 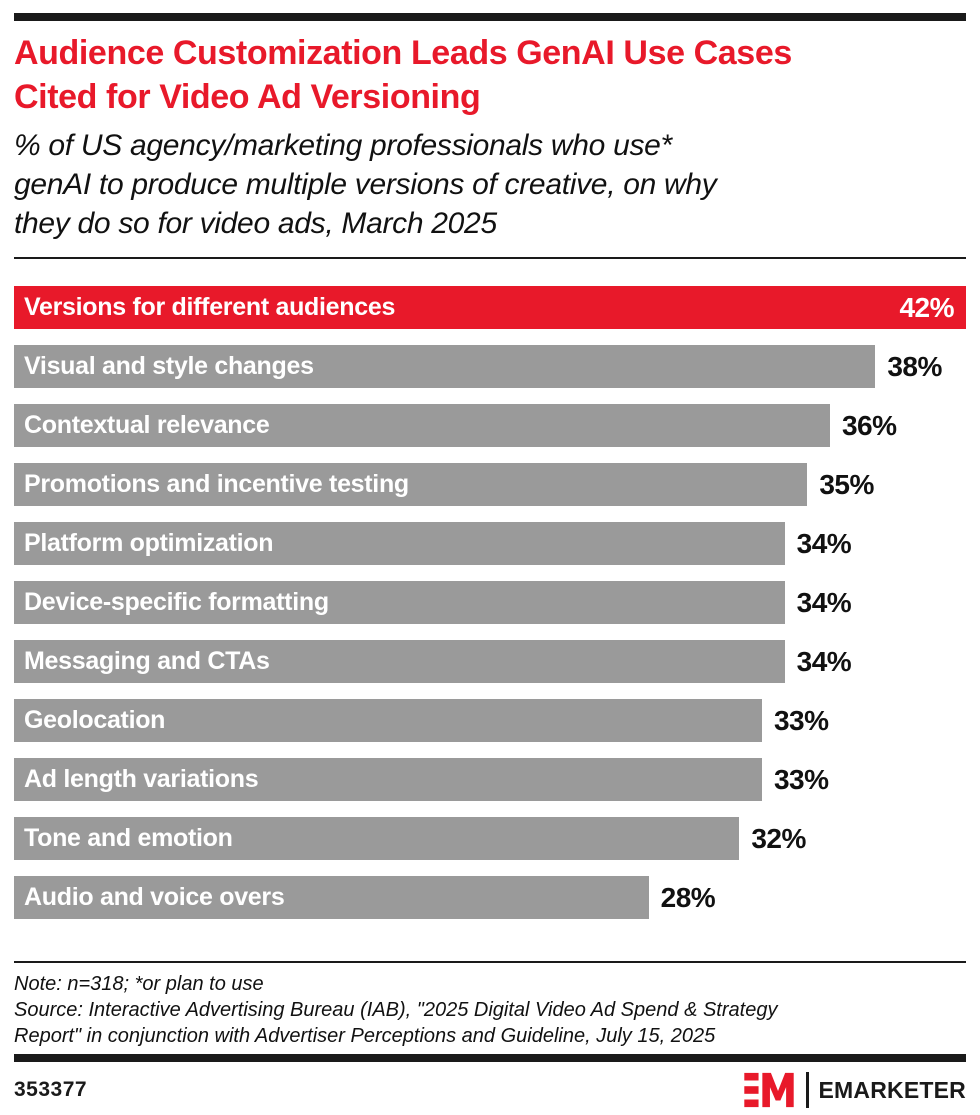 What do you see at coordinates (149, 543) in the screenshot?
I see `bar-label: Platform optimization` at bounding box center [149, 543].